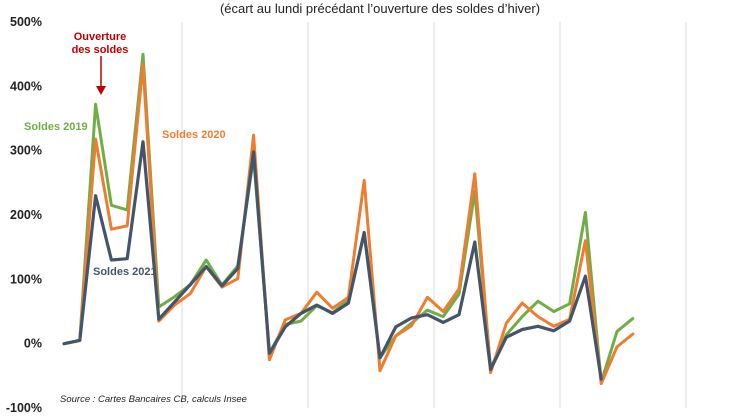 The height and width of the screenshot is (416, 740). I want to click on y-tick-label: 200%, so click(26, 215).